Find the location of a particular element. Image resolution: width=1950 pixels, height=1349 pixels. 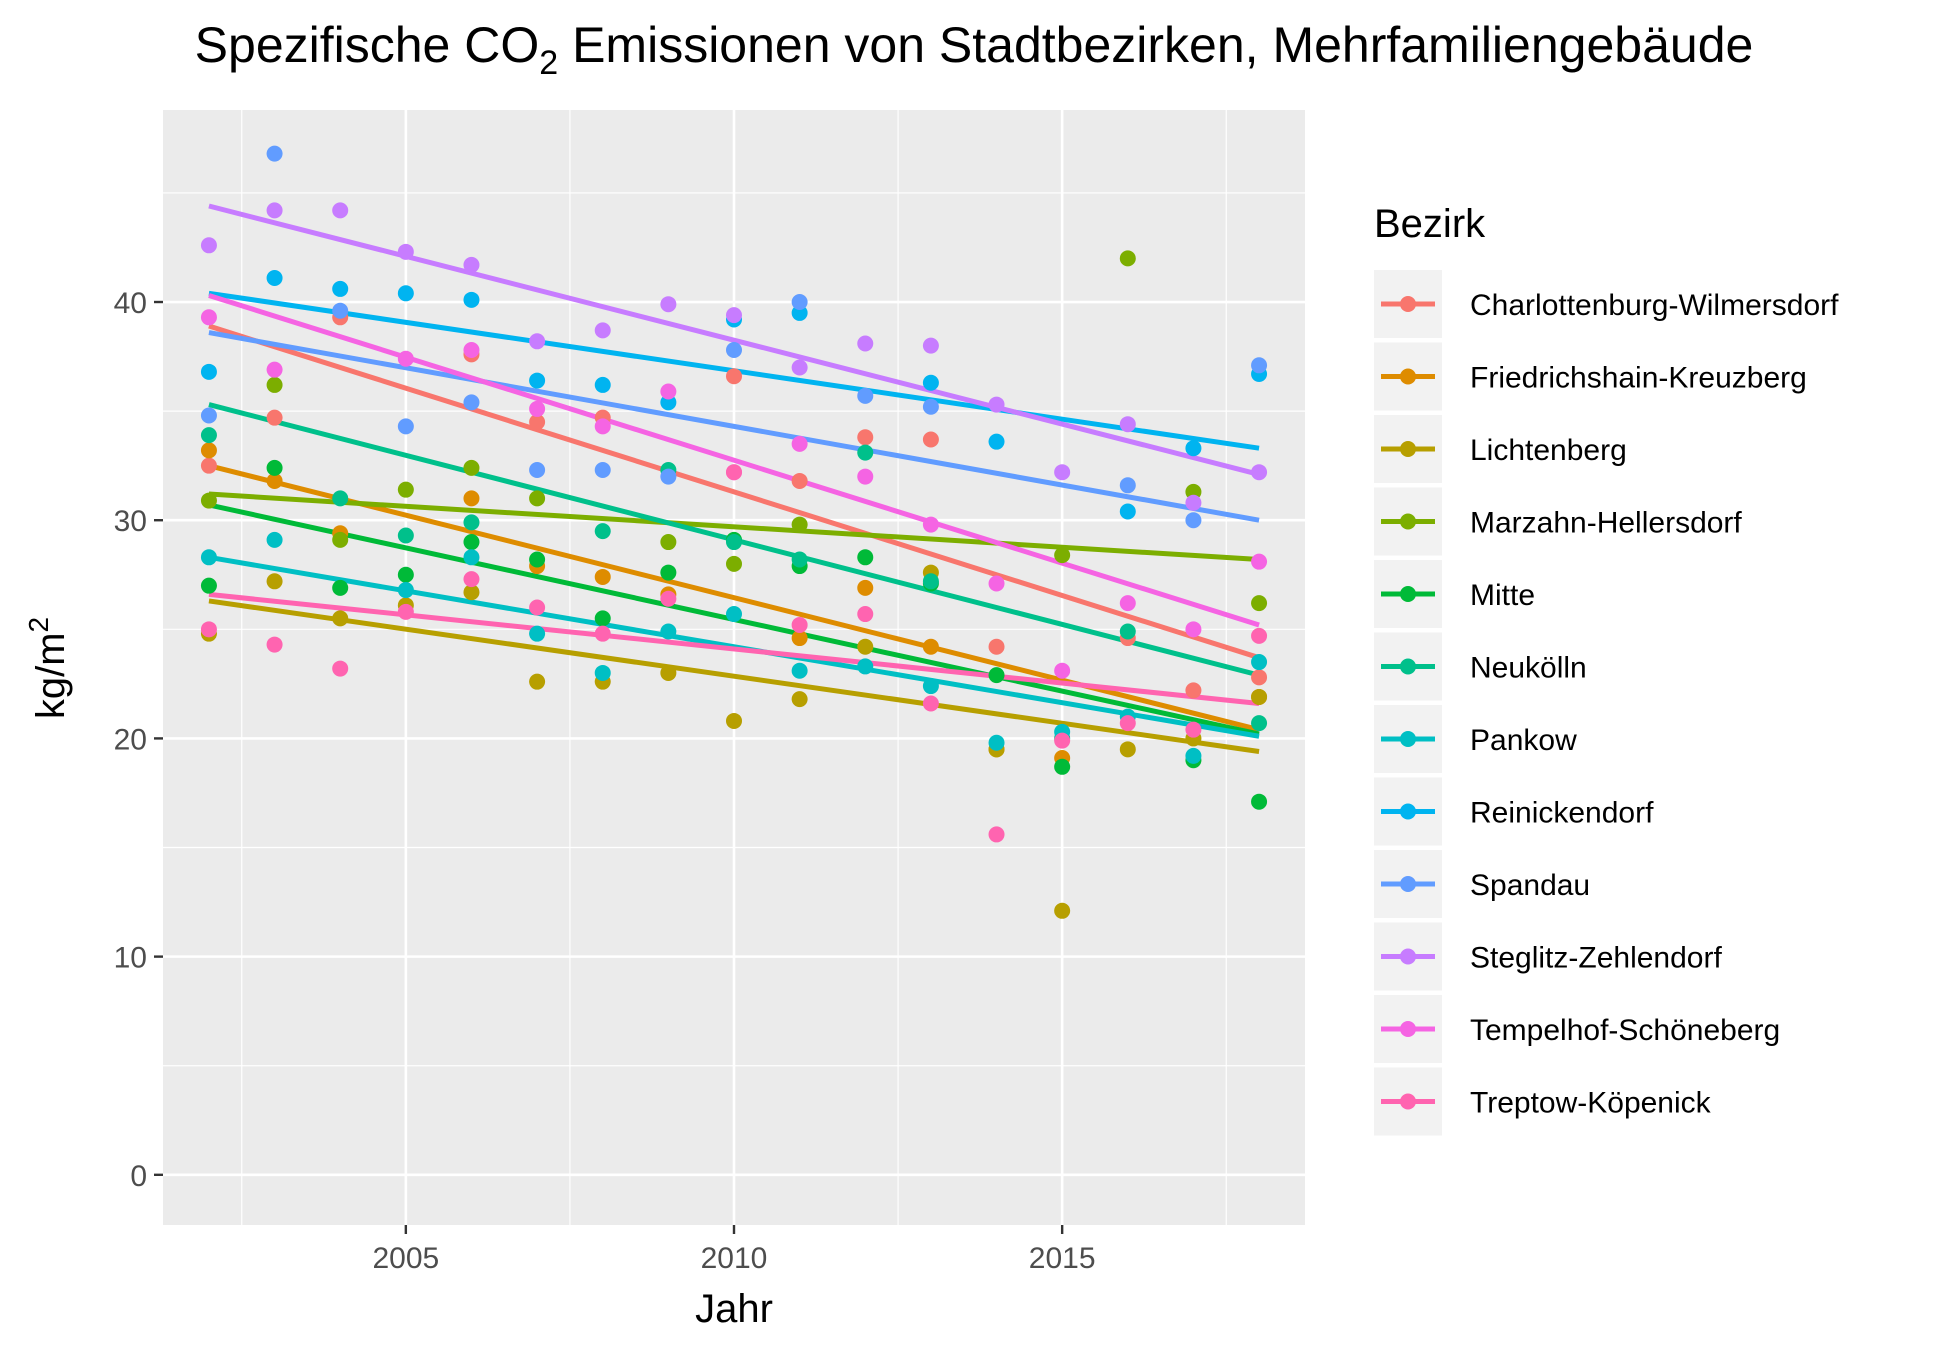

legend-item: Neukölln is located at coordinates (1480, 666).